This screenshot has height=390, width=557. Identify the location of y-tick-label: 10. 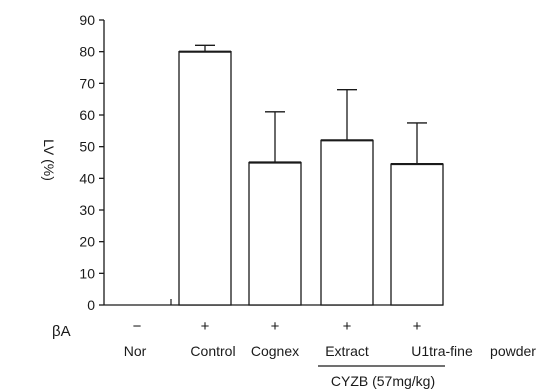
(87, 273).